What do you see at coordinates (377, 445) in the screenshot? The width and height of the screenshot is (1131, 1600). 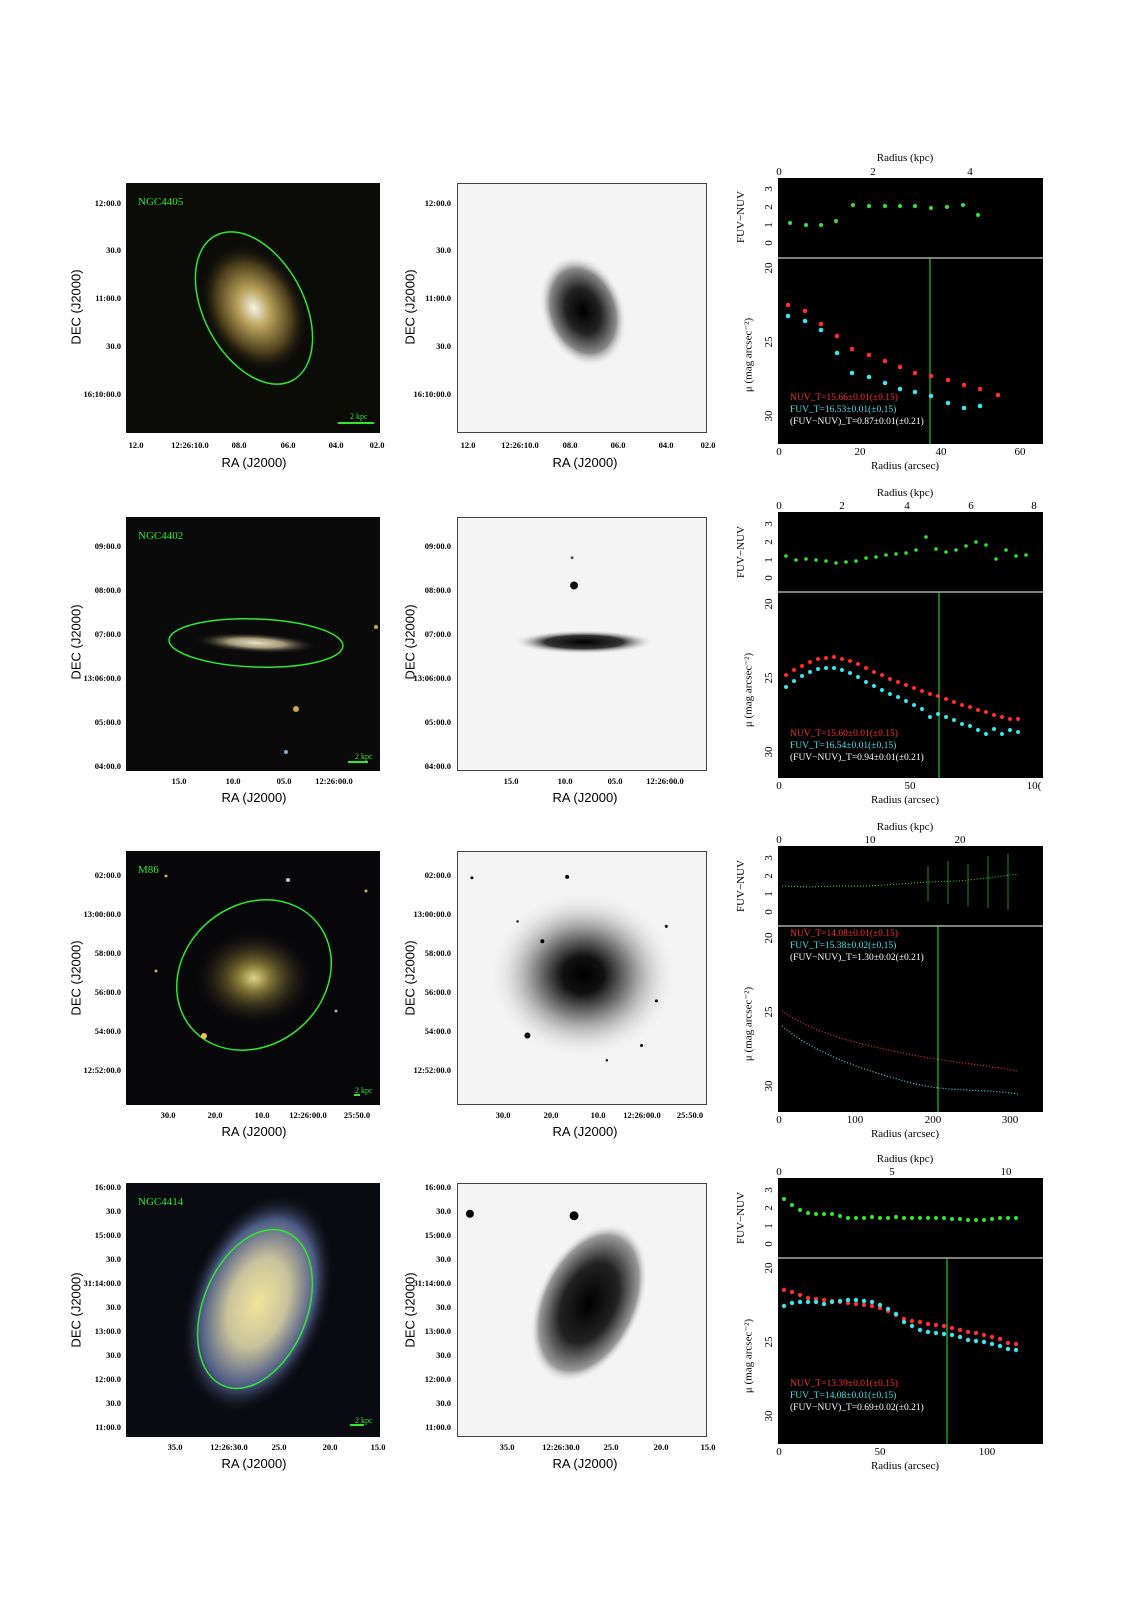 I see `ra-tick: 02.0` at bounding box center [377, 445].